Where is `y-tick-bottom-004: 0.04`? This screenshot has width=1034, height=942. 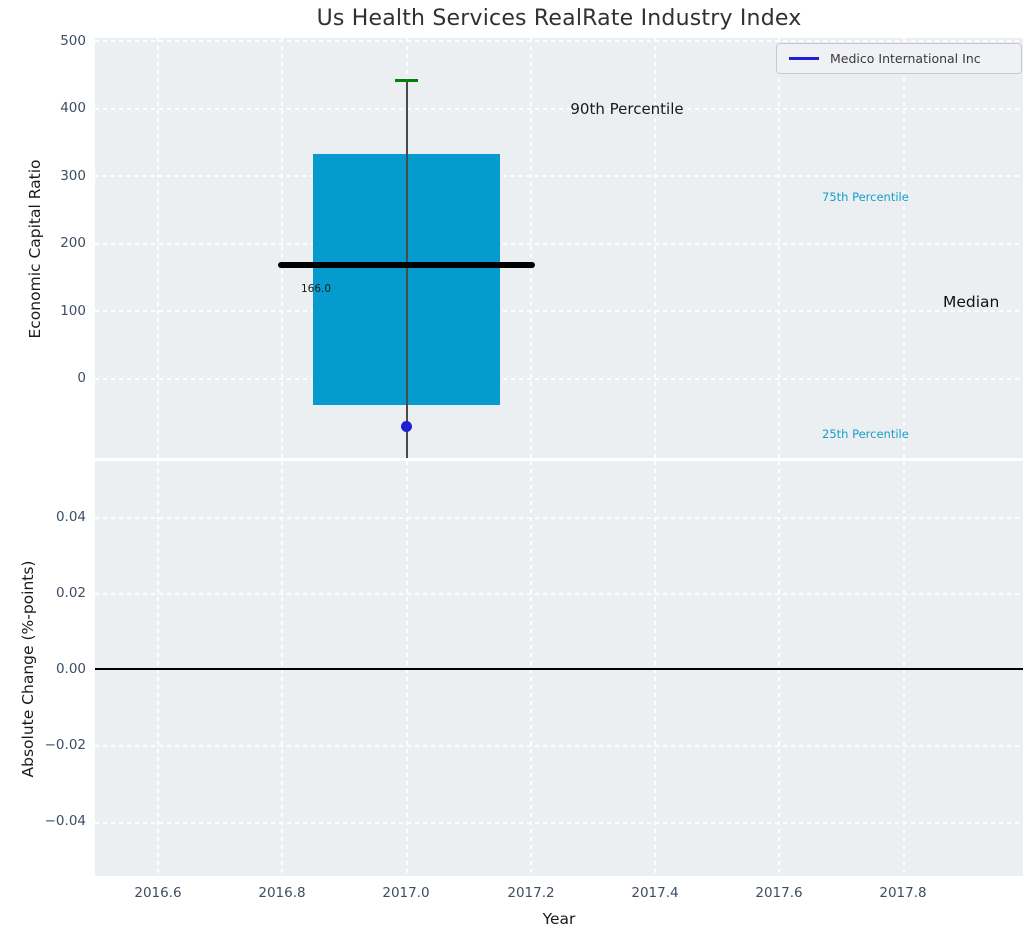
y-tick-bottom-004: 0.04 is located at coordinates (70, 517).